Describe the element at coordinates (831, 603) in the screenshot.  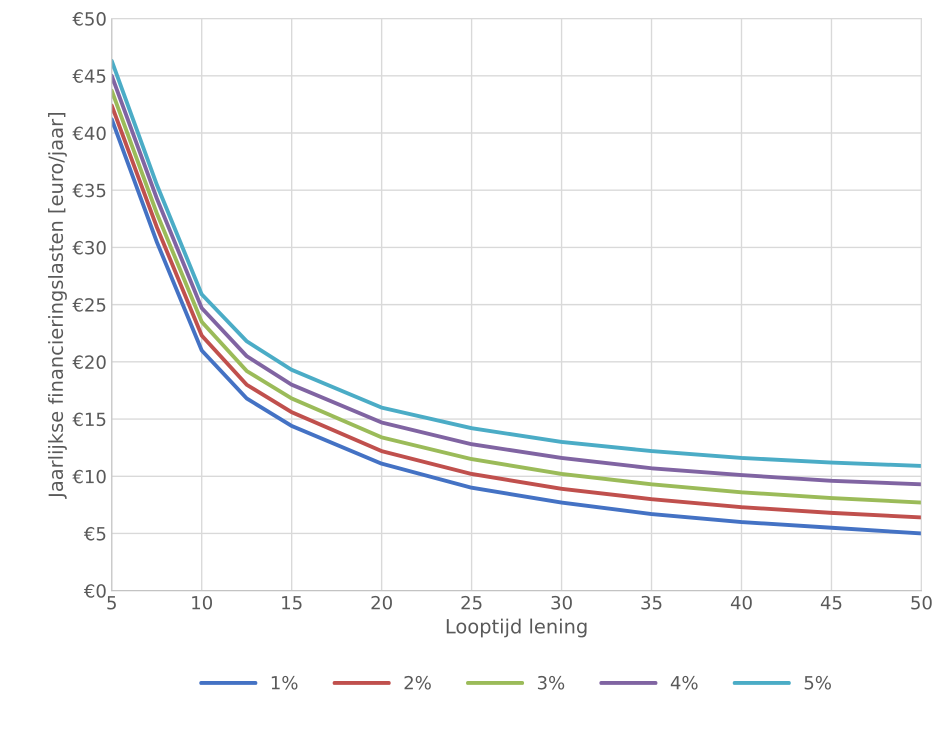
I see `x-tick-label: 45` at that location.